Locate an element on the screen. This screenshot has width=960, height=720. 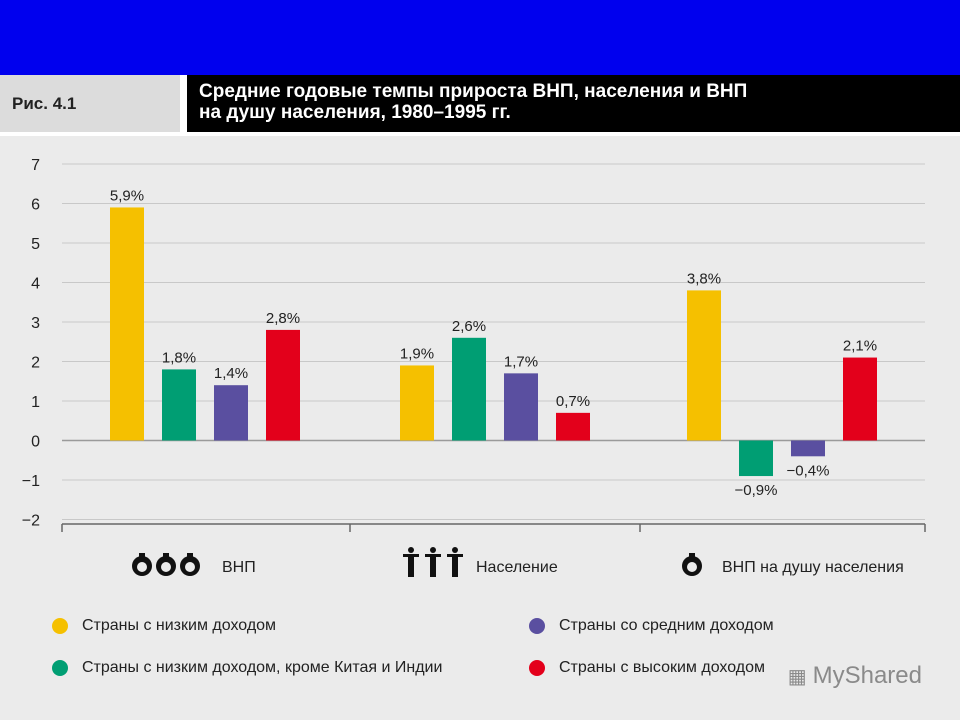
data-label: 2,8% is located at coordinates (283, 318).